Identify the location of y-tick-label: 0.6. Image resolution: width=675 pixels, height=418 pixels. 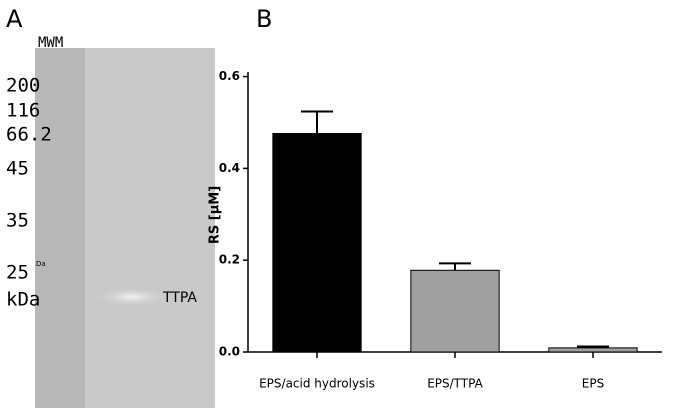
(229, 76).